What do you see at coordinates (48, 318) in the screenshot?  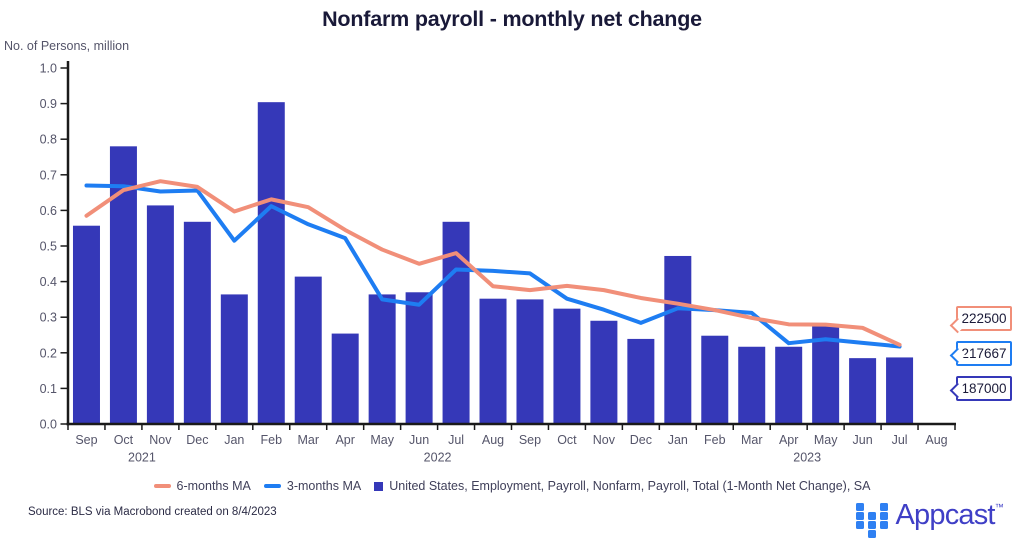 I see `svg-text: 0.3` at bounding box center [48, 318].